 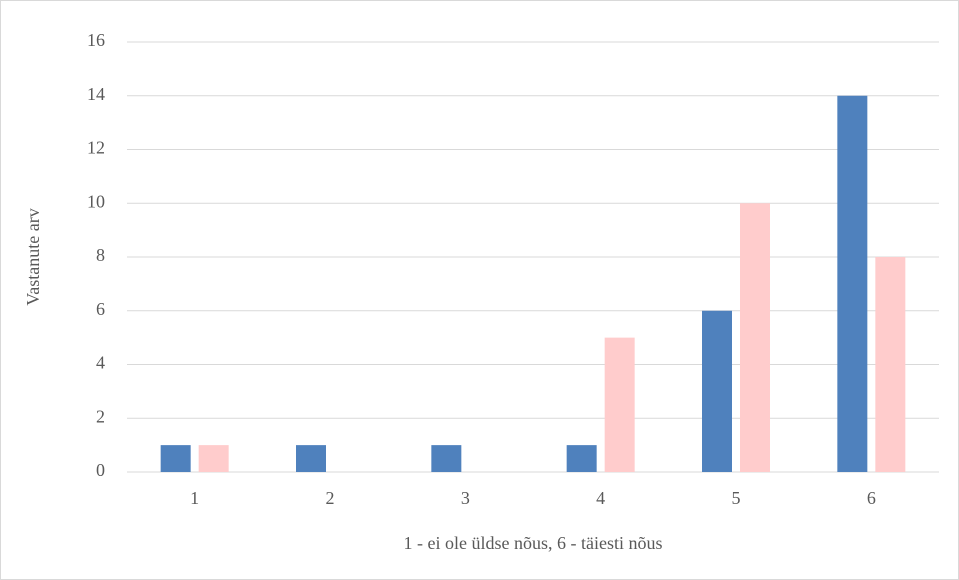 I want to click on y-axis-label: Vastanute arv, so click(x=33, y=256).